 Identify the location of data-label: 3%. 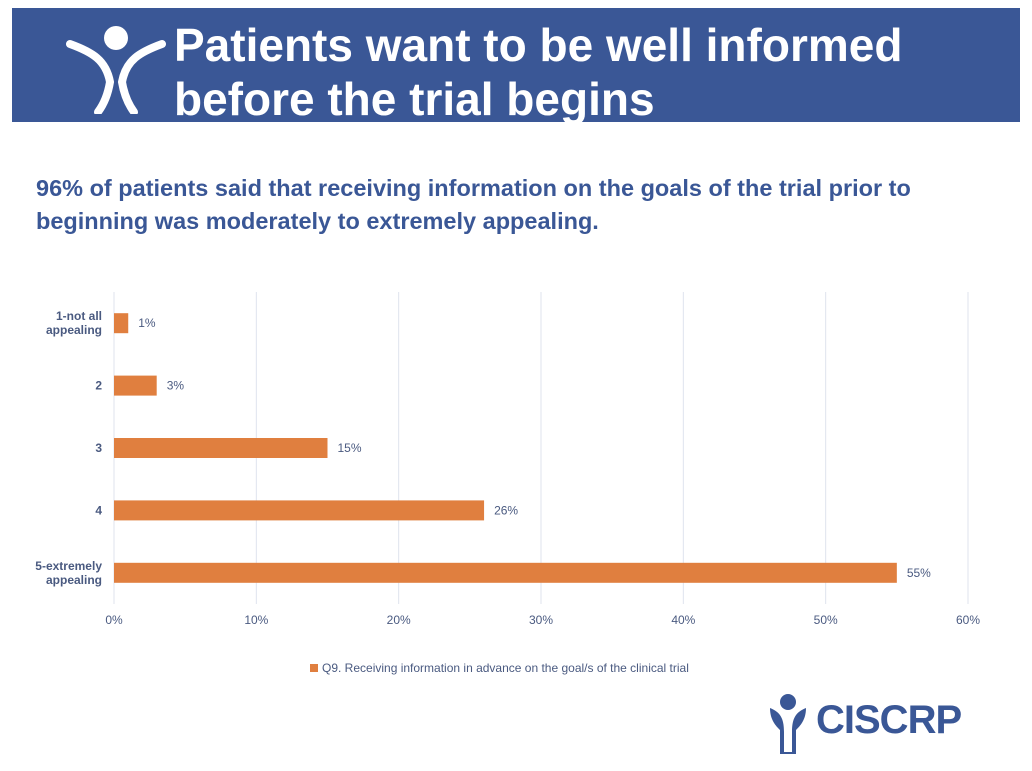
(176, 386).